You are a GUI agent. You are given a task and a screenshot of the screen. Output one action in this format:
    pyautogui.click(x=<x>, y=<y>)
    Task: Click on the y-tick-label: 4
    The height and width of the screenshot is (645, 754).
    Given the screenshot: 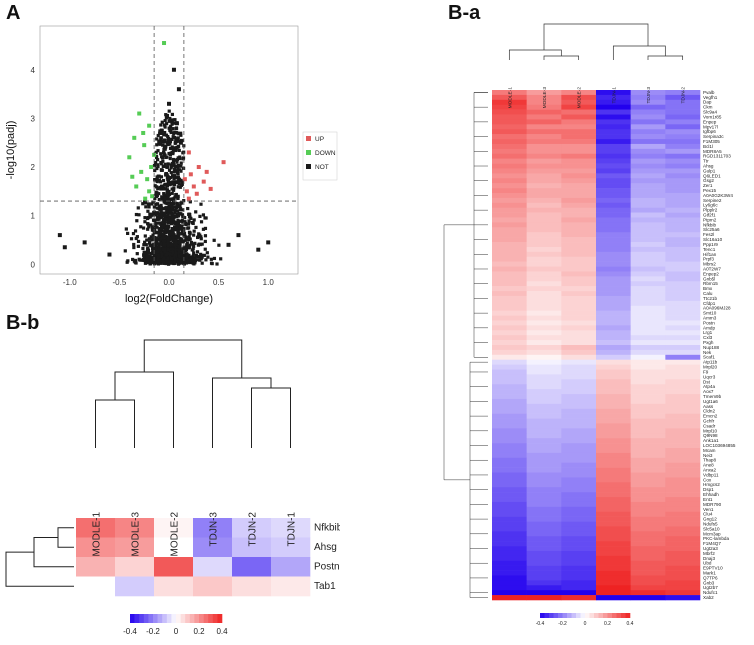 What is the action you would take?
    pyautogui.click(x=33, y=70)
    